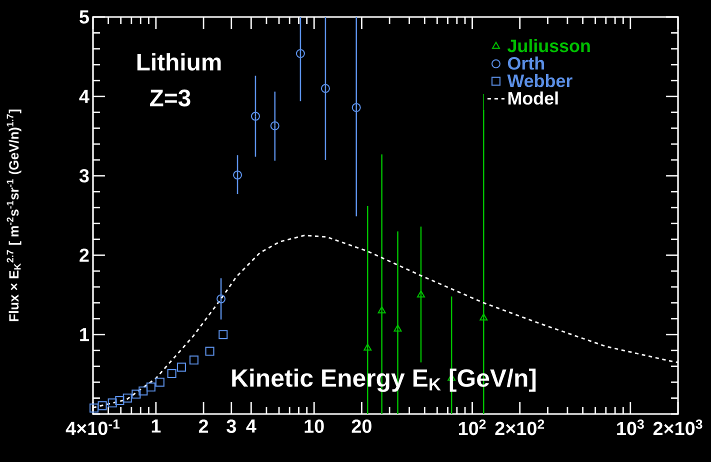 Image resolution: width=711 pixels, height=462 pixels. Describe the element at coordinates (231, 426) in the screenshot. I see `x-tick-label: 3` at that location.